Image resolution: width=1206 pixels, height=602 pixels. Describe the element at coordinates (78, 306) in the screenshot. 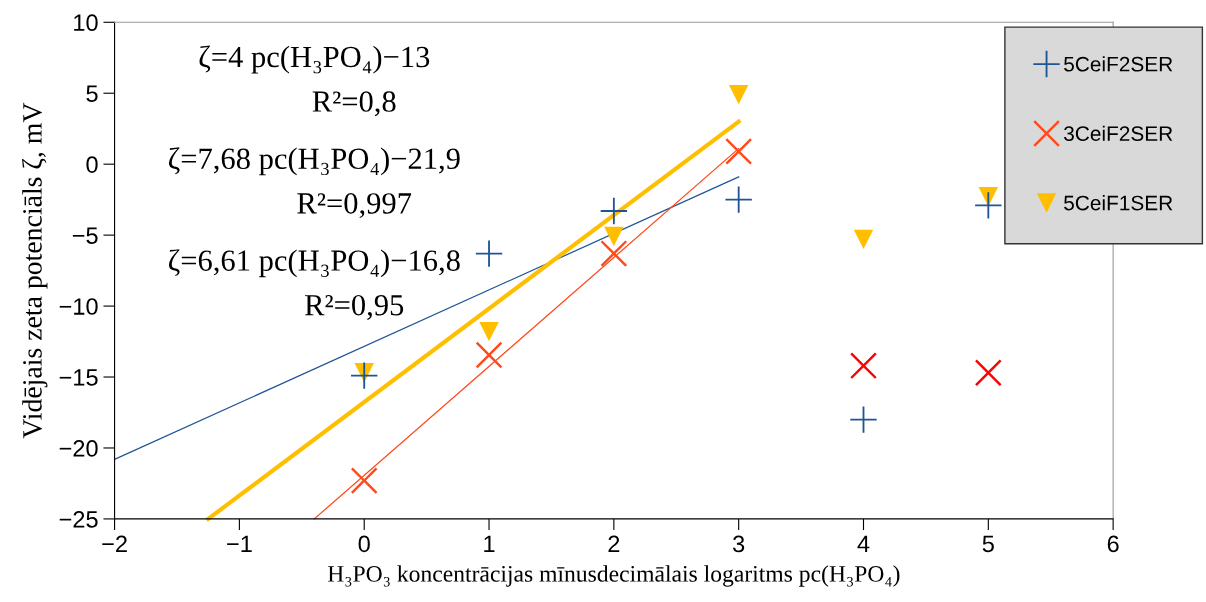

I see `y-tick-label: −10` at that location.